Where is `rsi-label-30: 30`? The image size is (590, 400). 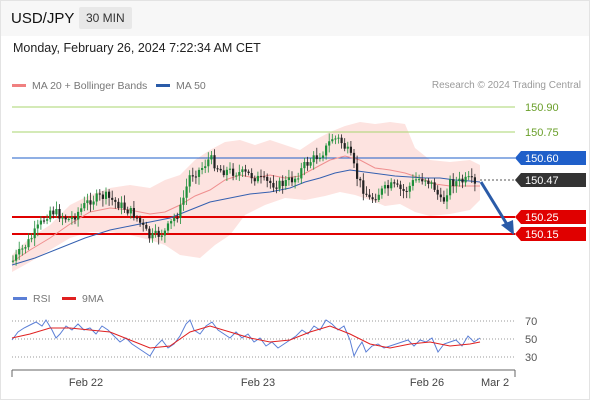
rsi-label-30: 30 is located at coordinates (531, 358).